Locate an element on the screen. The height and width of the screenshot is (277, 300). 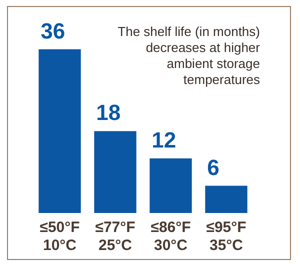
data-label: 36 is located at coordinates (53, 31).